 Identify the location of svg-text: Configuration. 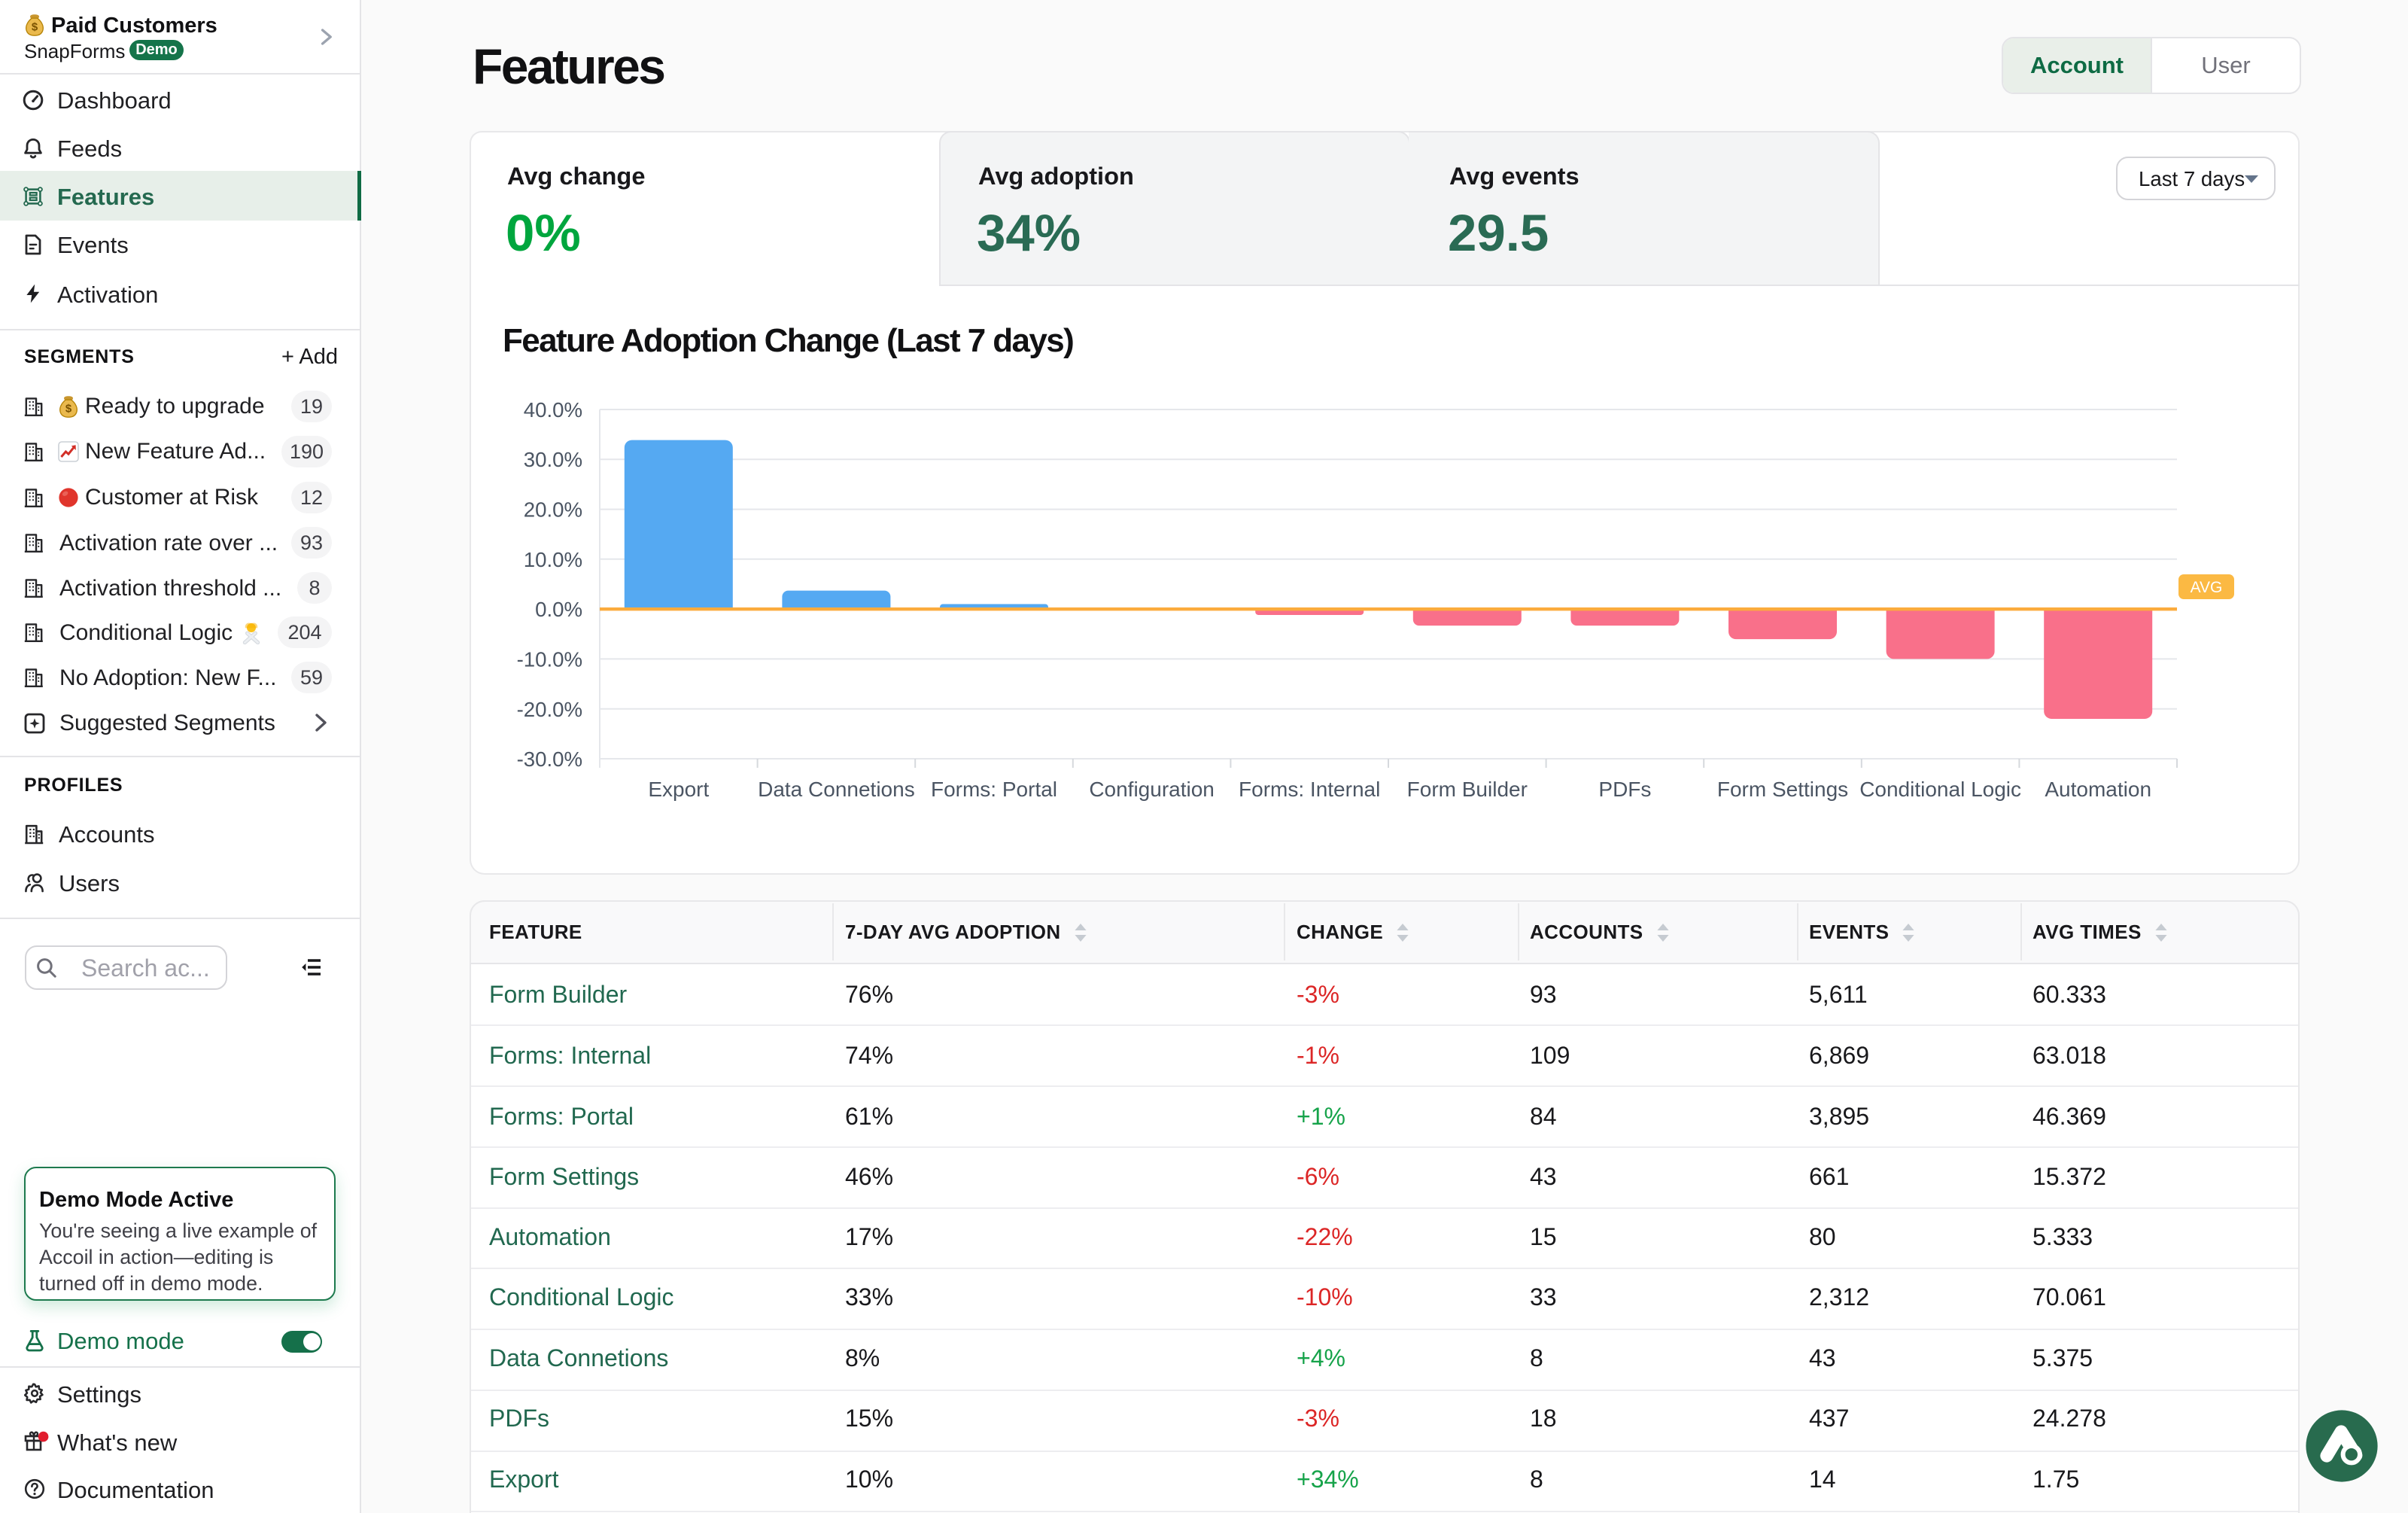
(1152, 789).